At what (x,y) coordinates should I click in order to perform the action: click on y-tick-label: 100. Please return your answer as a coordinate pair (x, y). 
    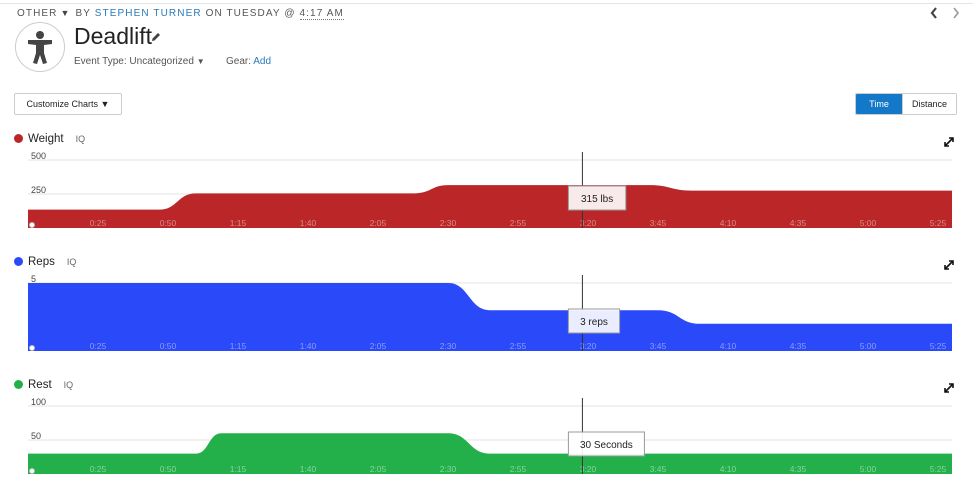
    Looking at the image, I should click on (38, 402).